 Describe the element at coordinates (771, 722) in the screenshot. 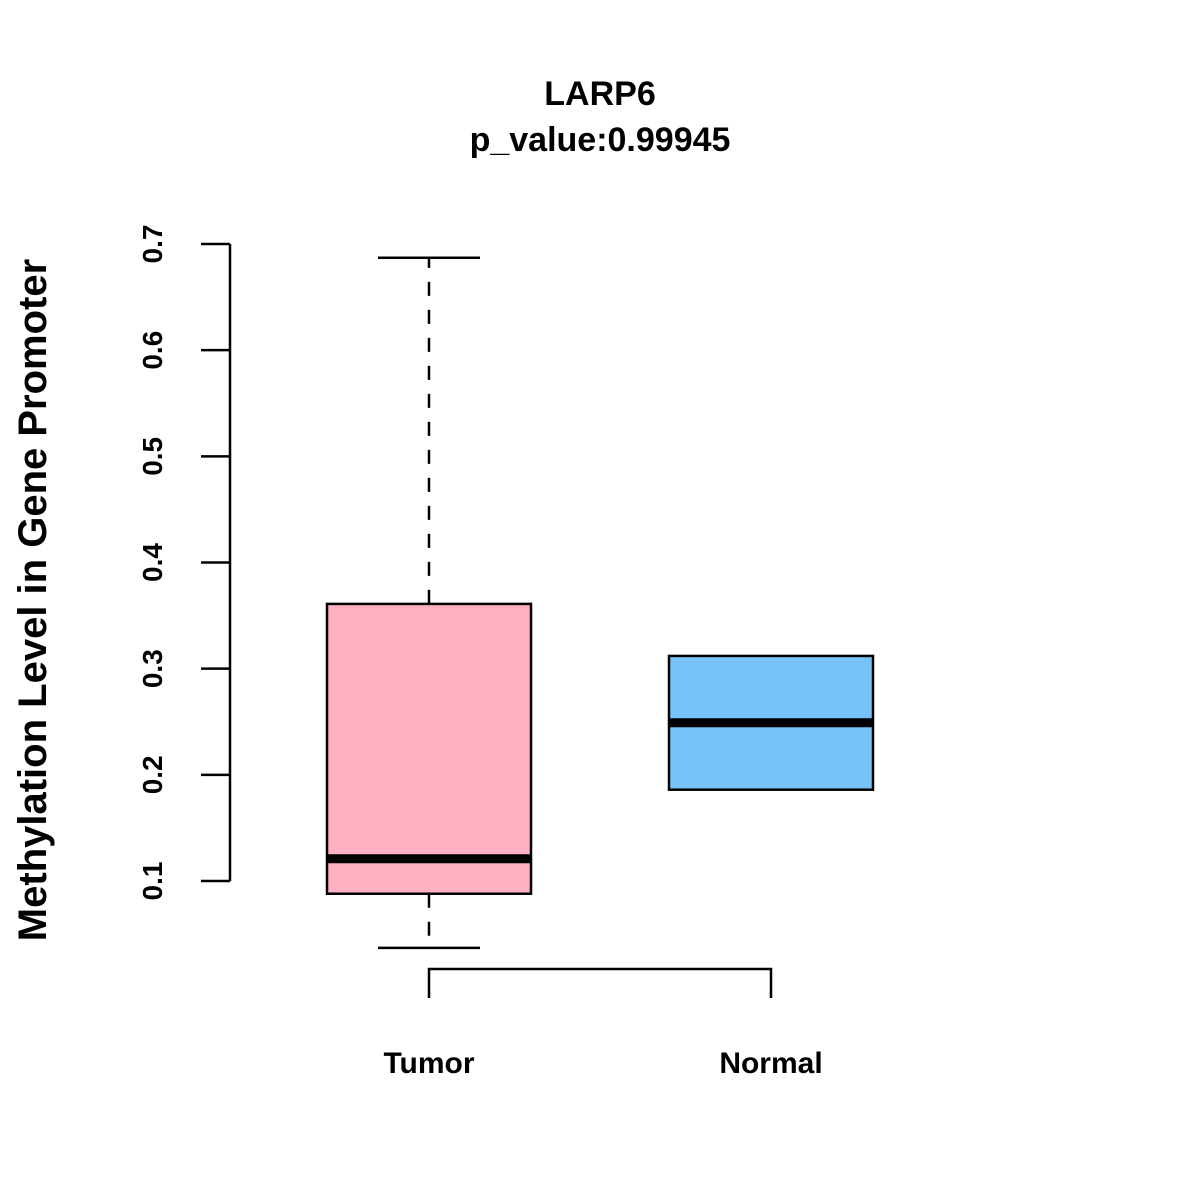

I see `box-normal` at that location.